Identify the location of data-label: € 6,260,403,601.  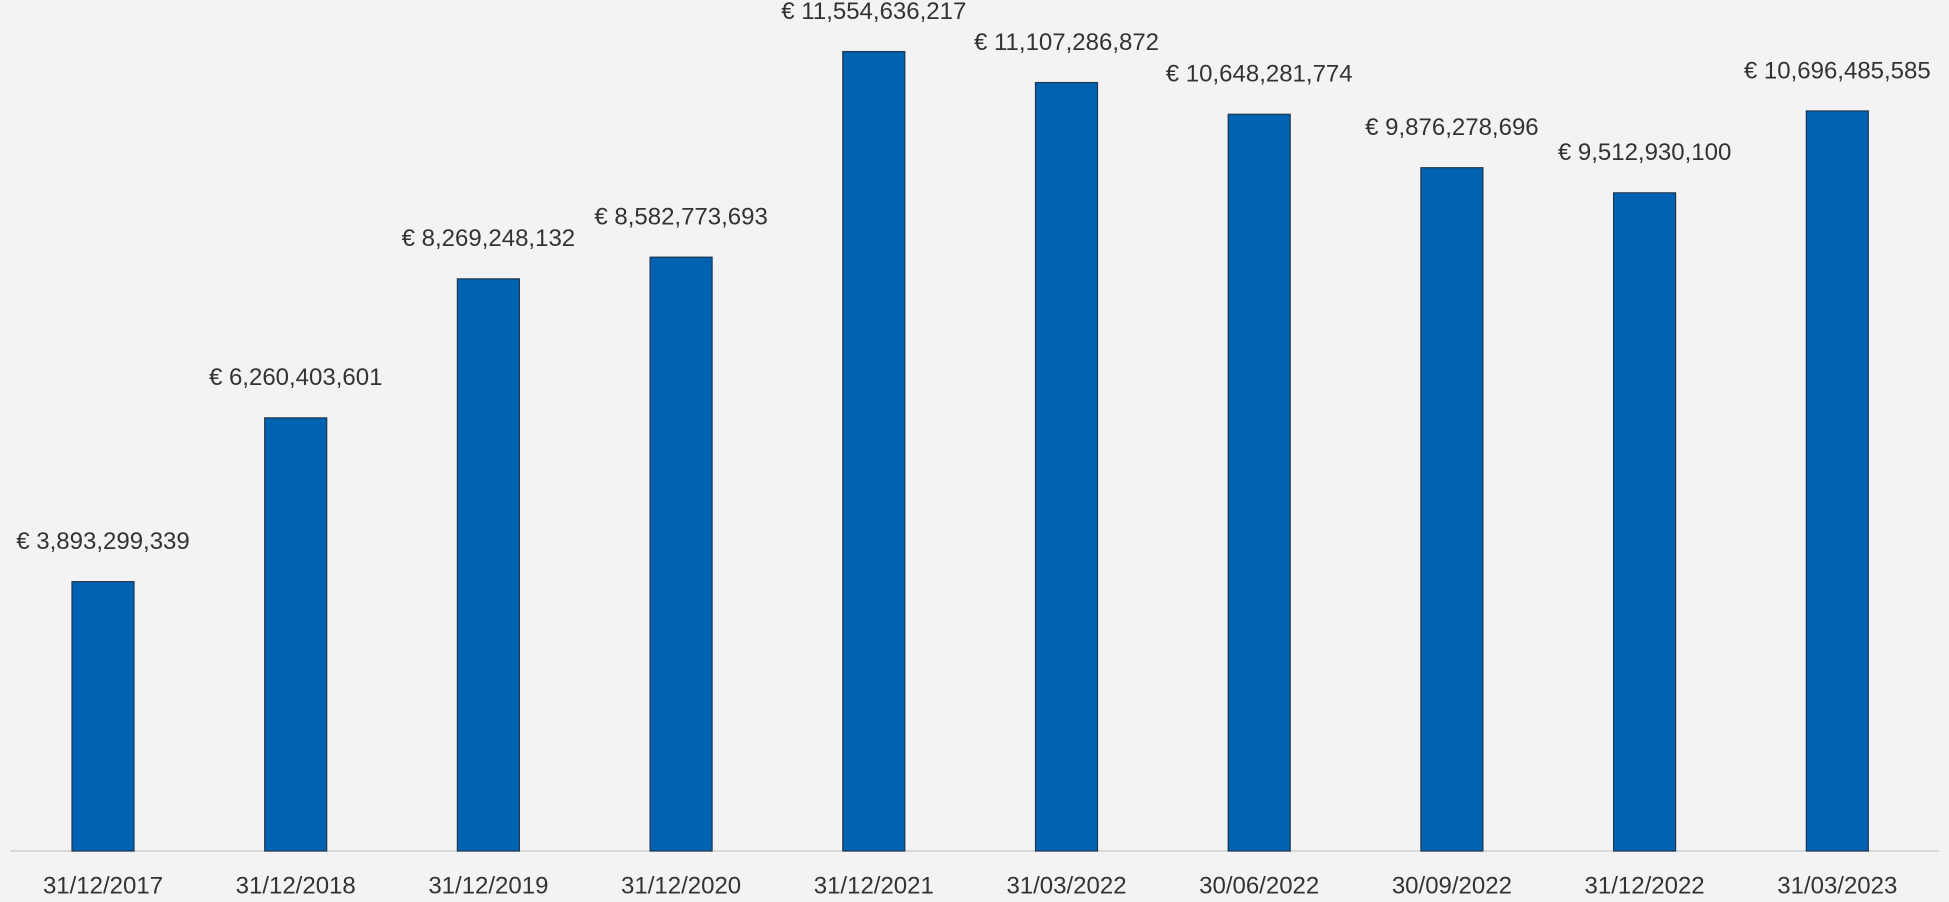
(296, 377).